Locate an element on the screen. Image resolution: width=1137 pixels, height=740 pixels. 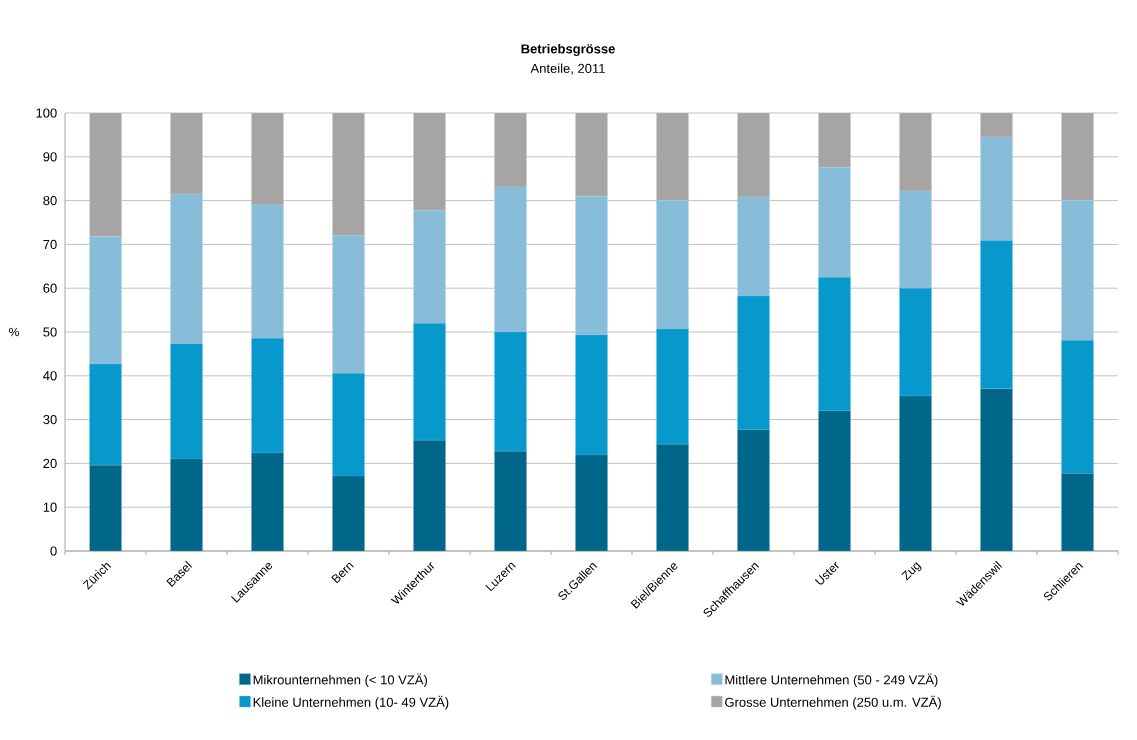
legend-label: Mikrounternehmen (< 10 VZÄ) is located at coordinates (340, 680).